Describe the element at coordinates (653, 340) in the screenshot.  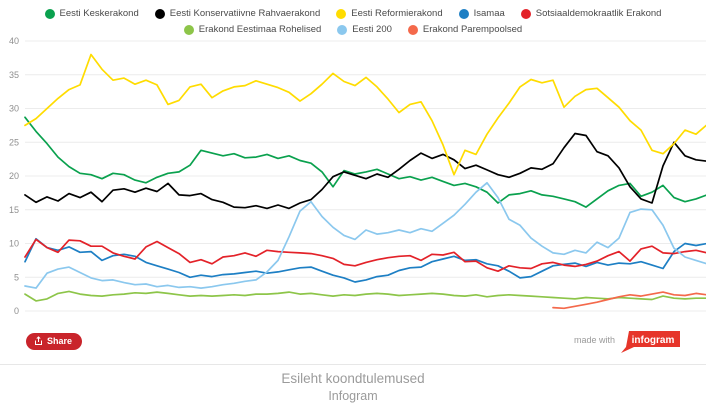
I see `infogram-logo-text: infogram` at that location.